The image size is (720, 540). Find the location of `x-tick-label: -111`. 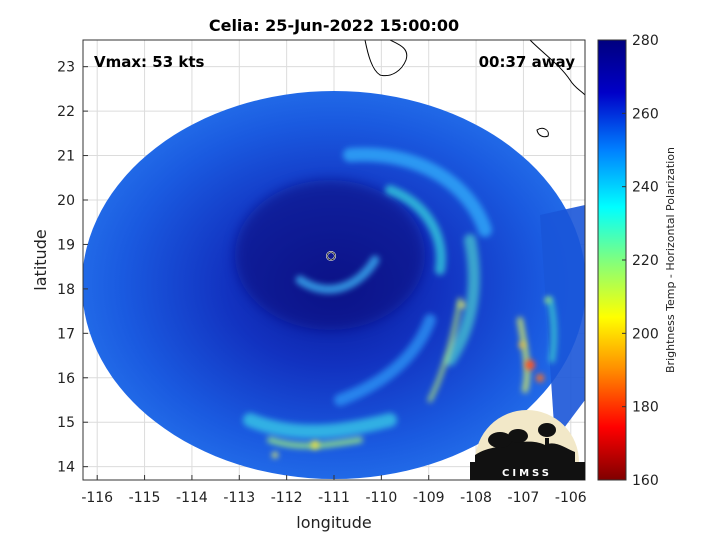

x-tick-label: -111 is located at coordinates (334, 498).